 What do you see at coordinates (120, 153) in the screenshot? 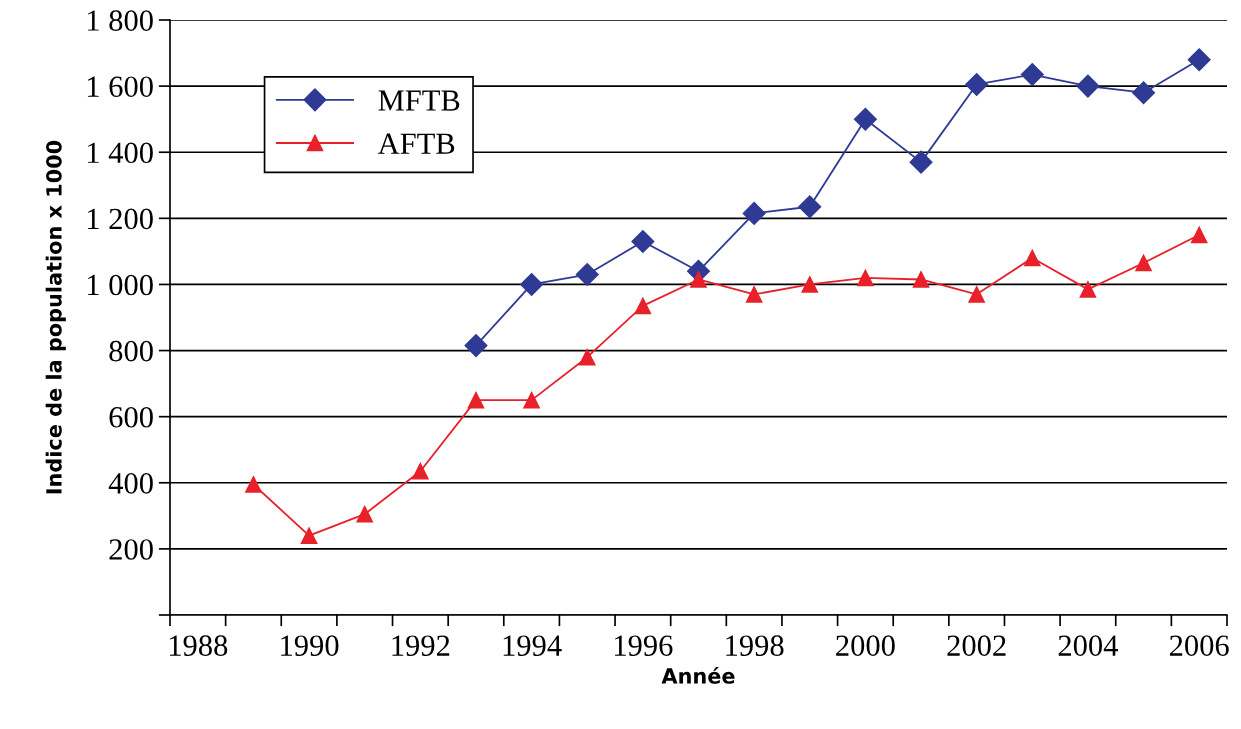
I see `y-tick-label: 1 400` at bounding box center [120, 153].